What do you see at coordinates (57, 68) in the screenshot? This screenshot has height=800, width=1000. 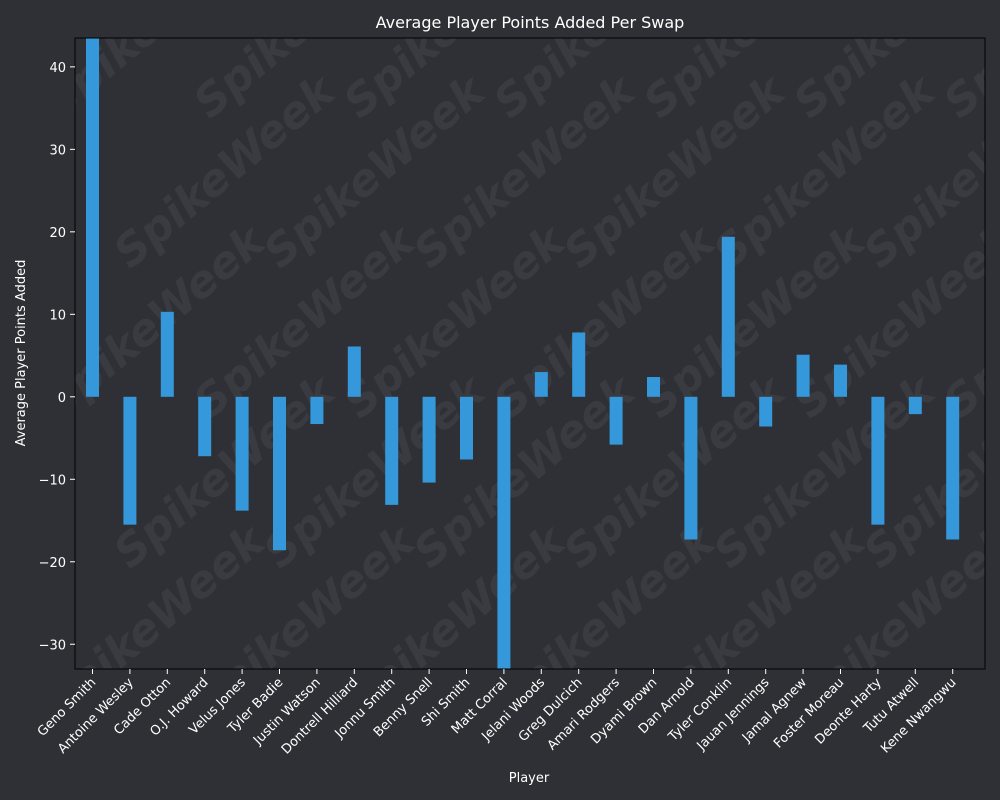 I see `y-tick-label: 40` at bounding box center [57, 68].